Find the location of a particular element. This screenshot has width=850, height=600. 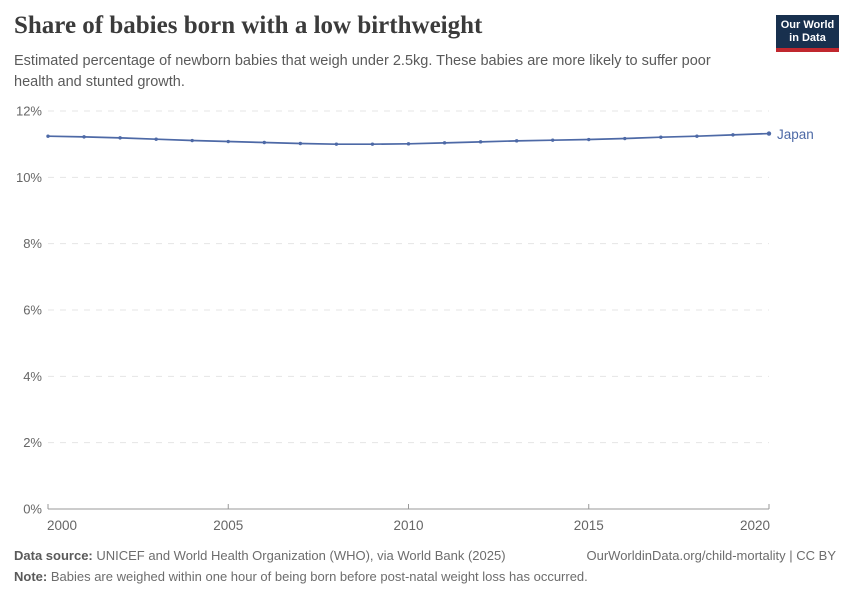

data-point-2001 is located at coordinates (84, 137).